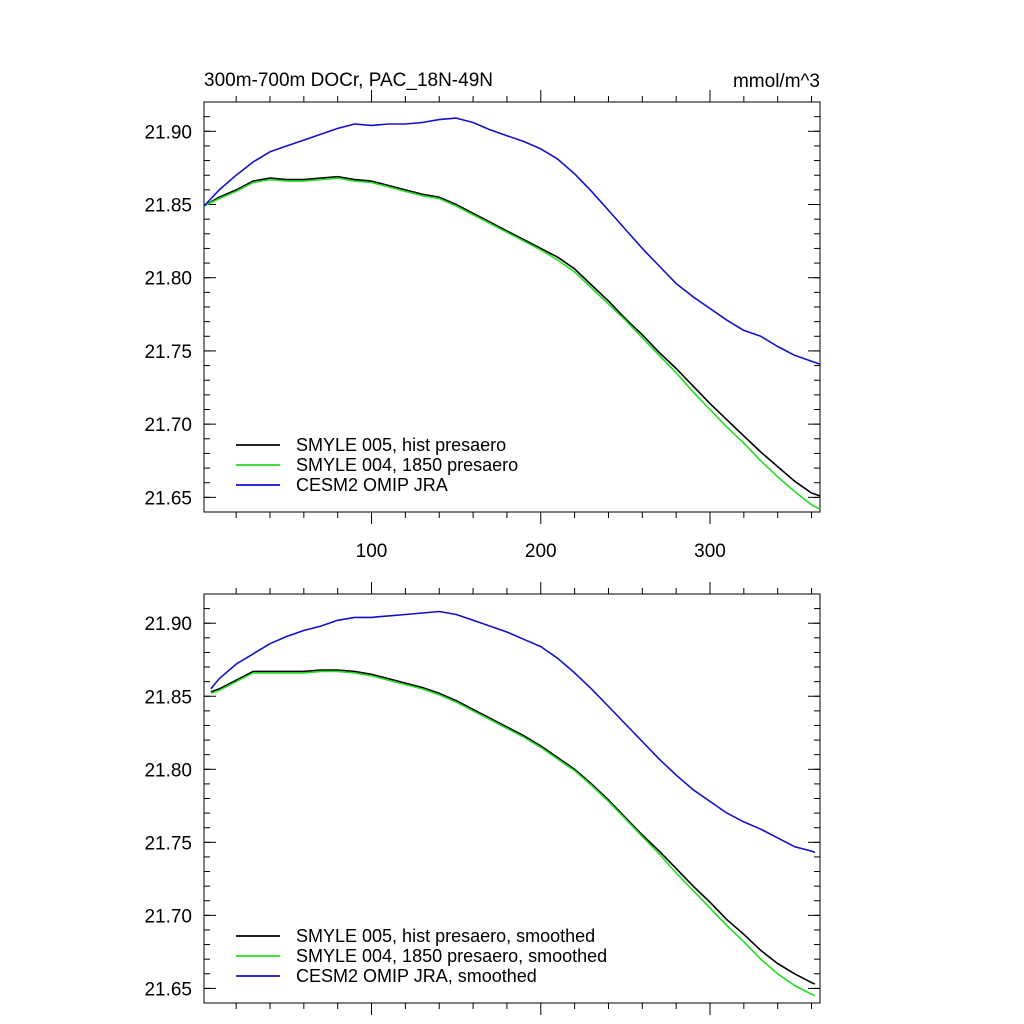 The image size is (1024, 1024). Describe the element at coordinates (445, 936) in the screenshot. I see `legend-label: SMYLE 005, hist presaero, smoothed` at that location.